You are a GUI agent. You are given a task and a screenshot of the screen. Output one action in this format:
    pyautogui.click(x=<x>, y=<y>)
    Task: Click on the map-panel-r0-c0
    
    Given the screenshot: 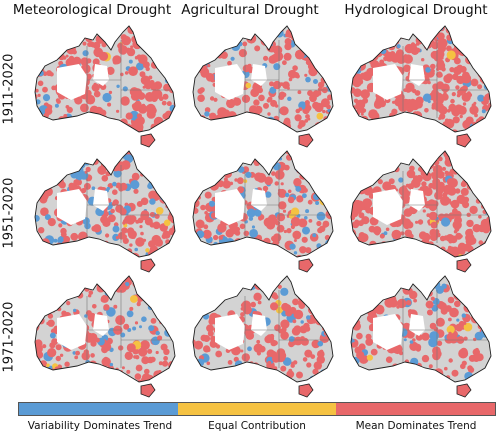 What is the action you would take?
    pyautogui.click(x=103, y=84)
    